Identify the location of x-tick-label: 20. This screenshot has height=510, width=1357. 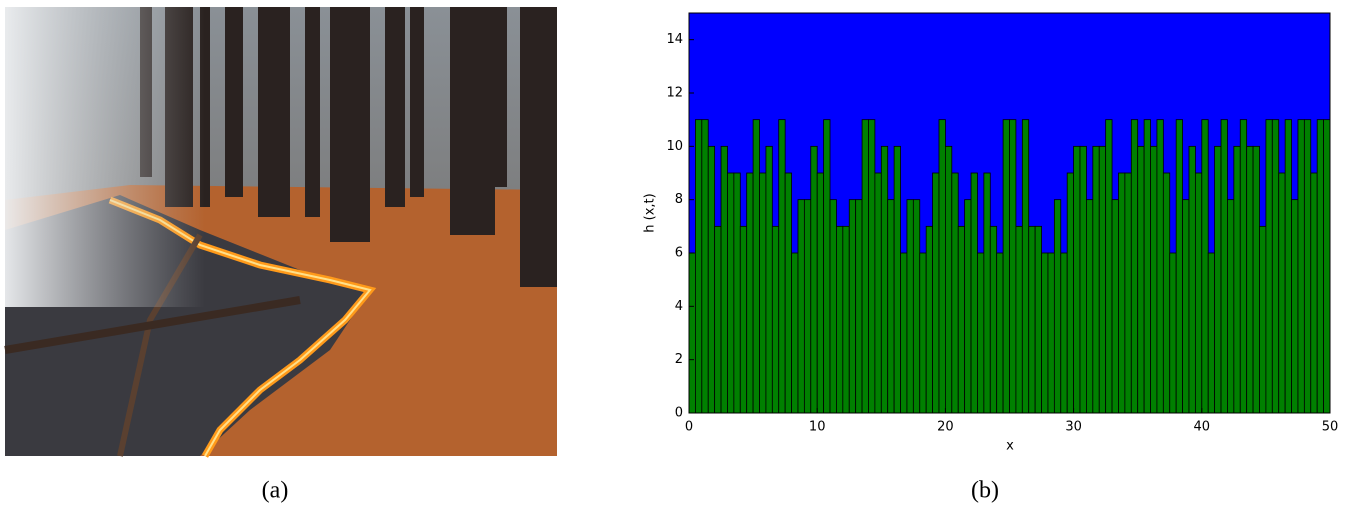
(945, 427).